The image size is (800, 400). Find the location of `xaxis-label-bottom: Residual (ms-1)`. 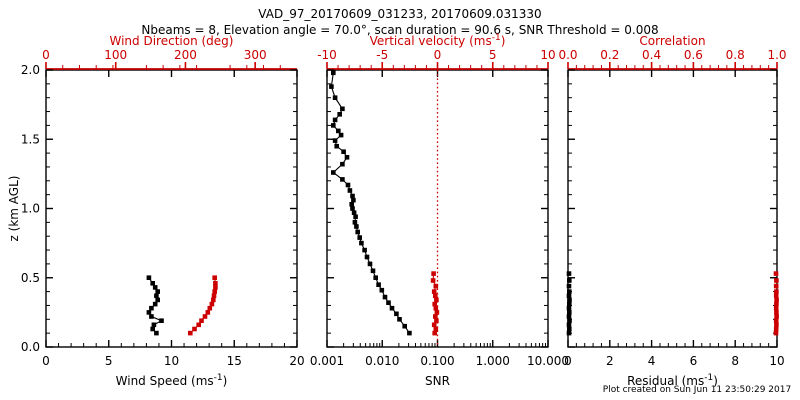

xaxis-label-bottom: Residual (ms-1) is located at coordinates (672, 380).